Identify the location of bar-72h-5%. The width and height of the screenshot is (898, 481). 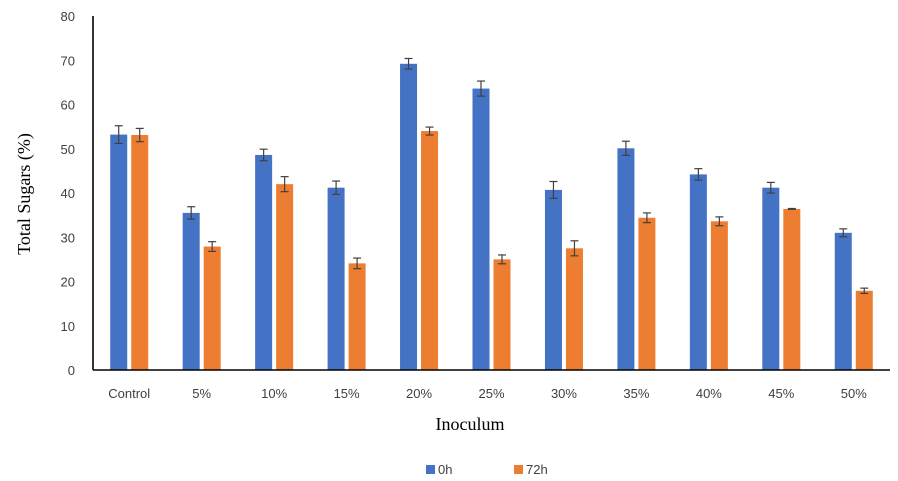
(212, 308).